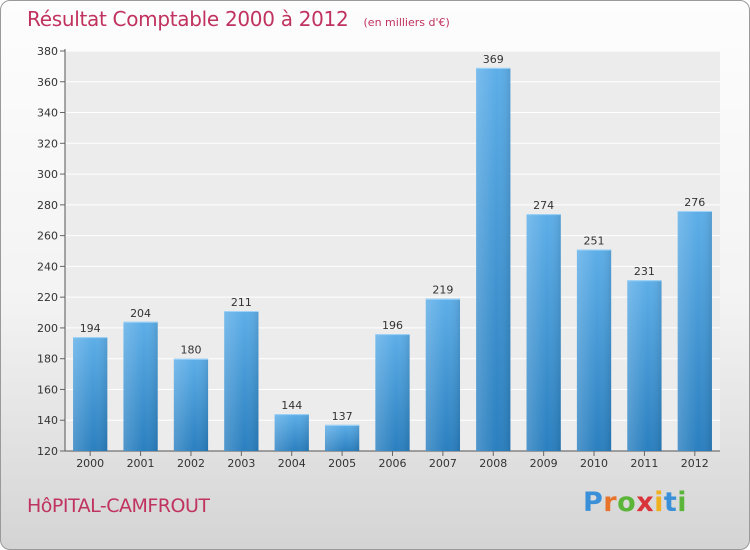  What do you see at coordinates (190, 350) in the screenshot?
I see `data-label: 180` at bounding box center [190, 350].